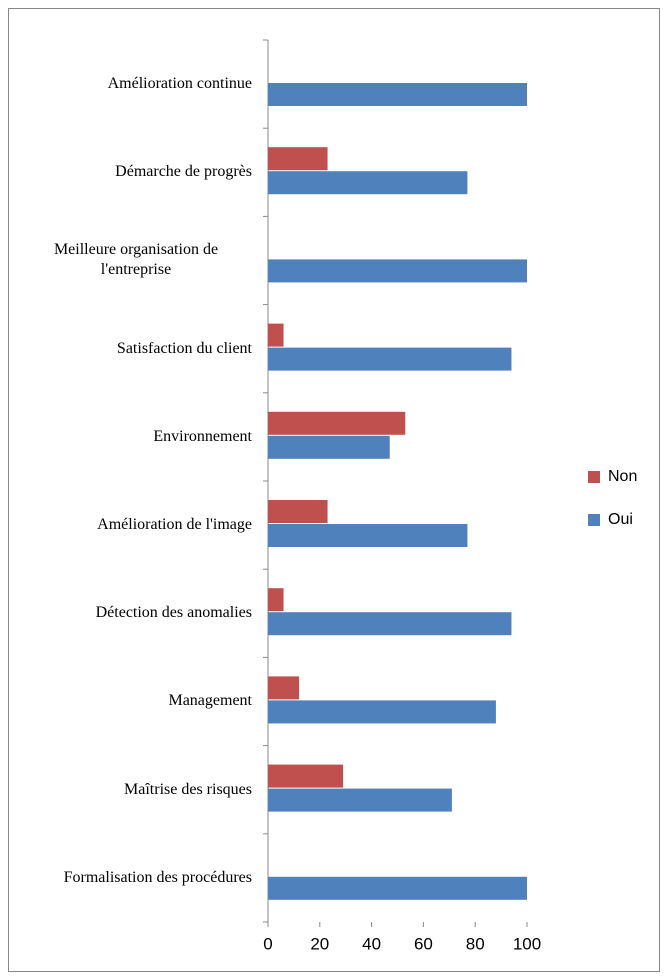 The height and width of the screenshot is (980, 668). I want to click on category-label-box: Démarche de progrès, so click(131, 172).